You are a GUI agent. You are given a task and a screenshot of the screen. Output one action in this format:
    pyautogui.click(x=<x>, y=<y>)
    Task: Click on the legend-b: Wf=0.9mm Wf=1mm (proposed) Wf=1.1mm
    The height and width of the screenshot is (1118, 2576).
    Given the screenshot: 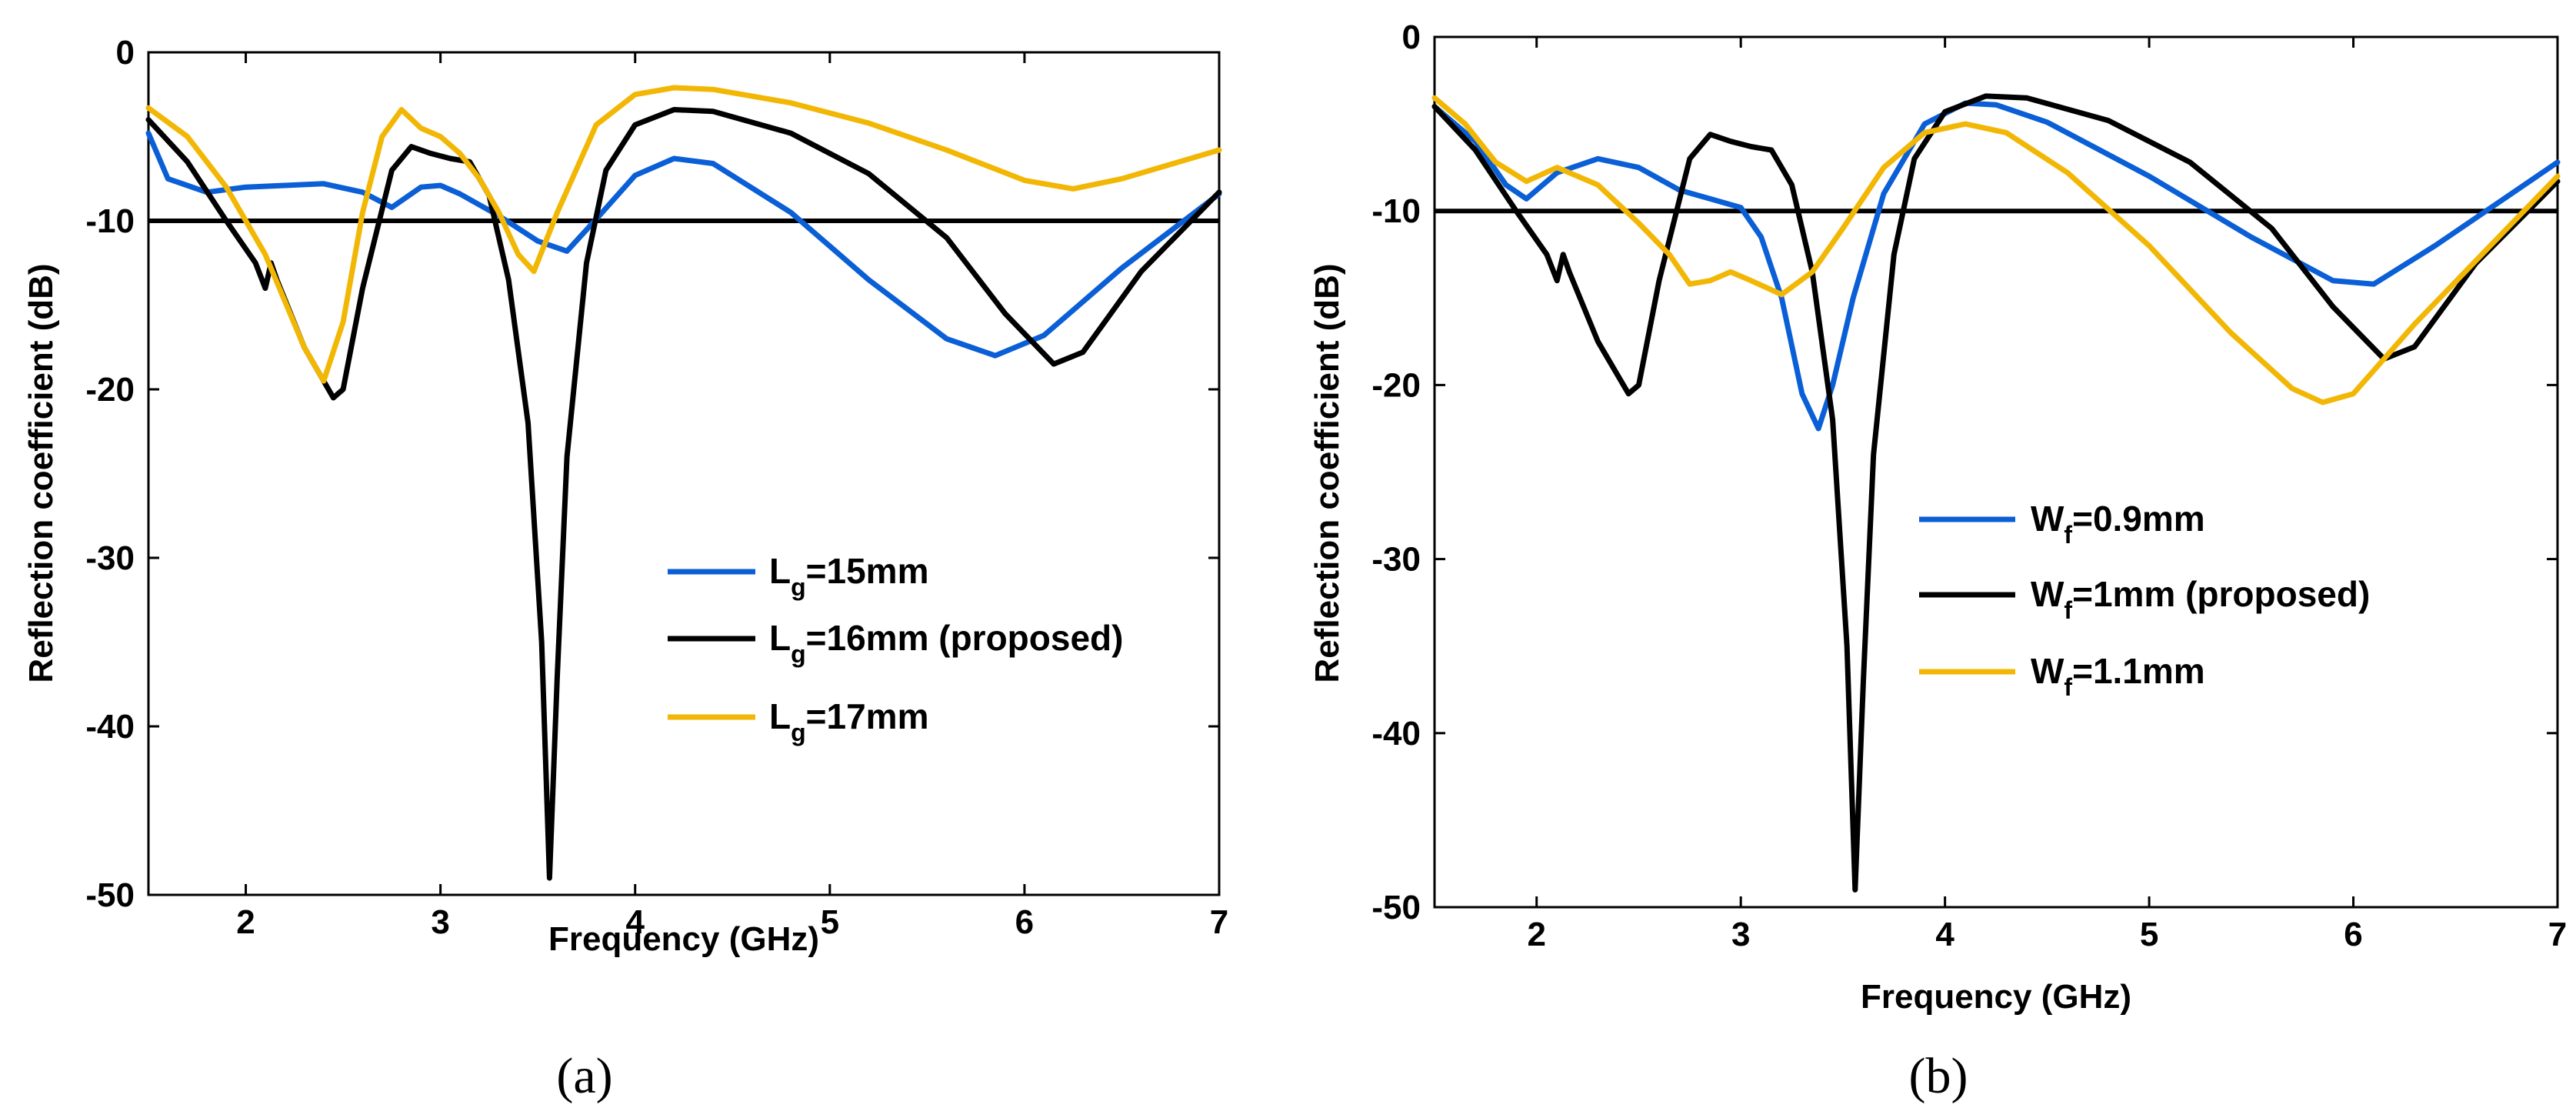 What is the action you would take?
    pyautogui.click(x=2144, y=600)
    